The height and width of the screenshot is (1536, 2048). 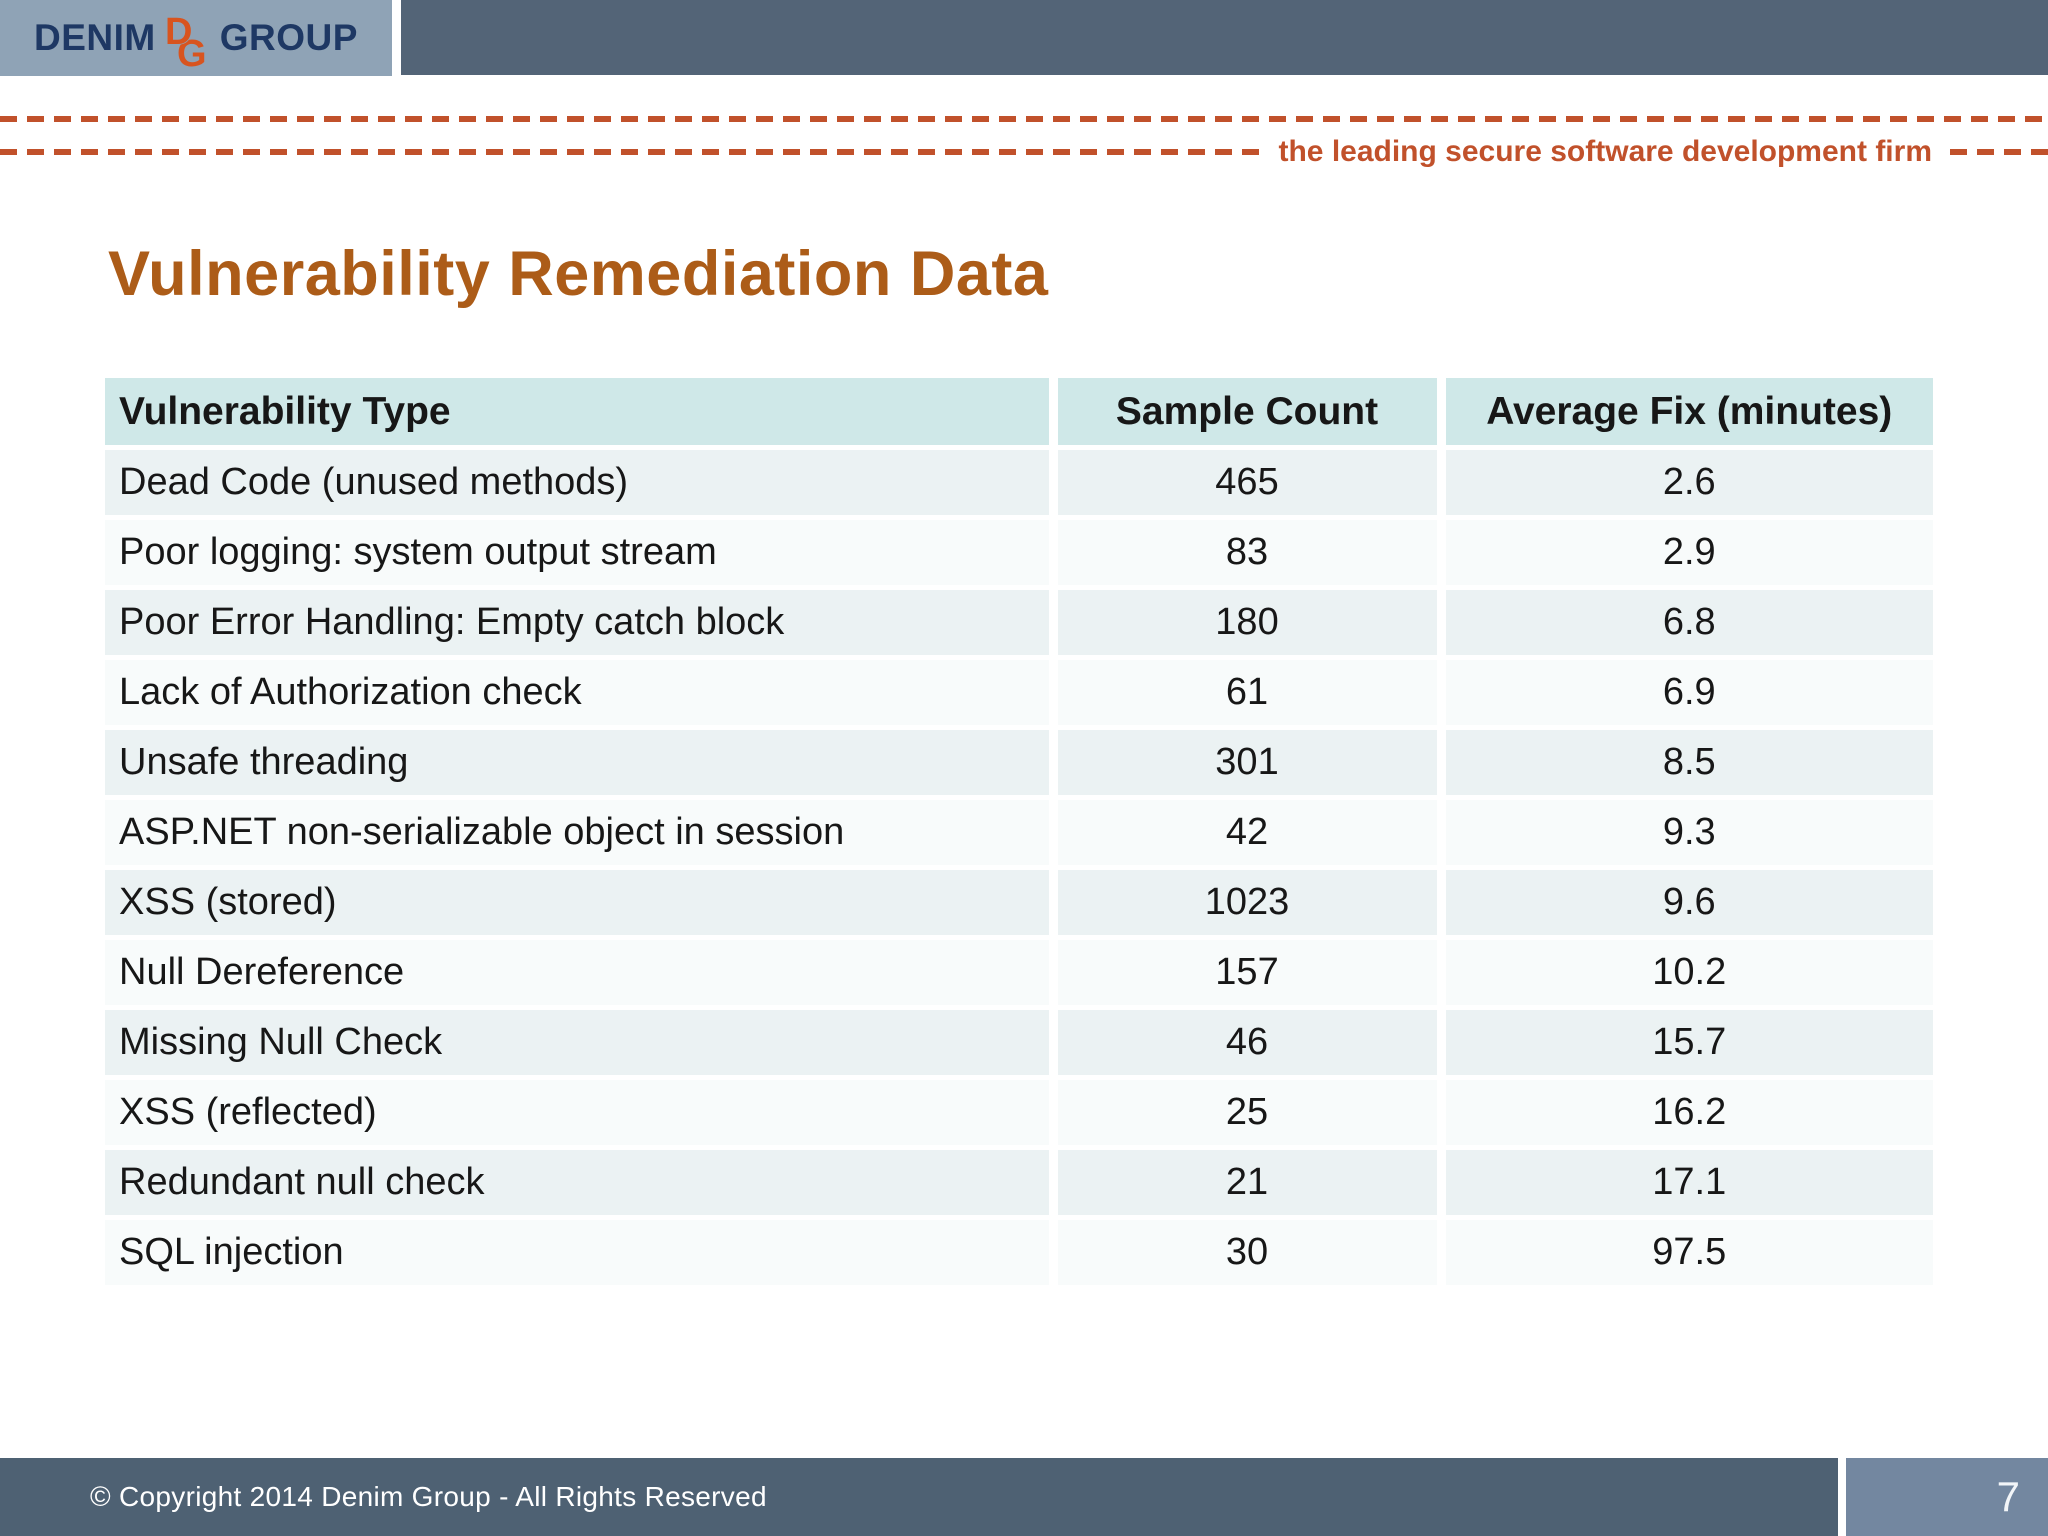 I want to click on cell-vulnerability-type: Lack of Authorization check, so click(x=581, y=693).